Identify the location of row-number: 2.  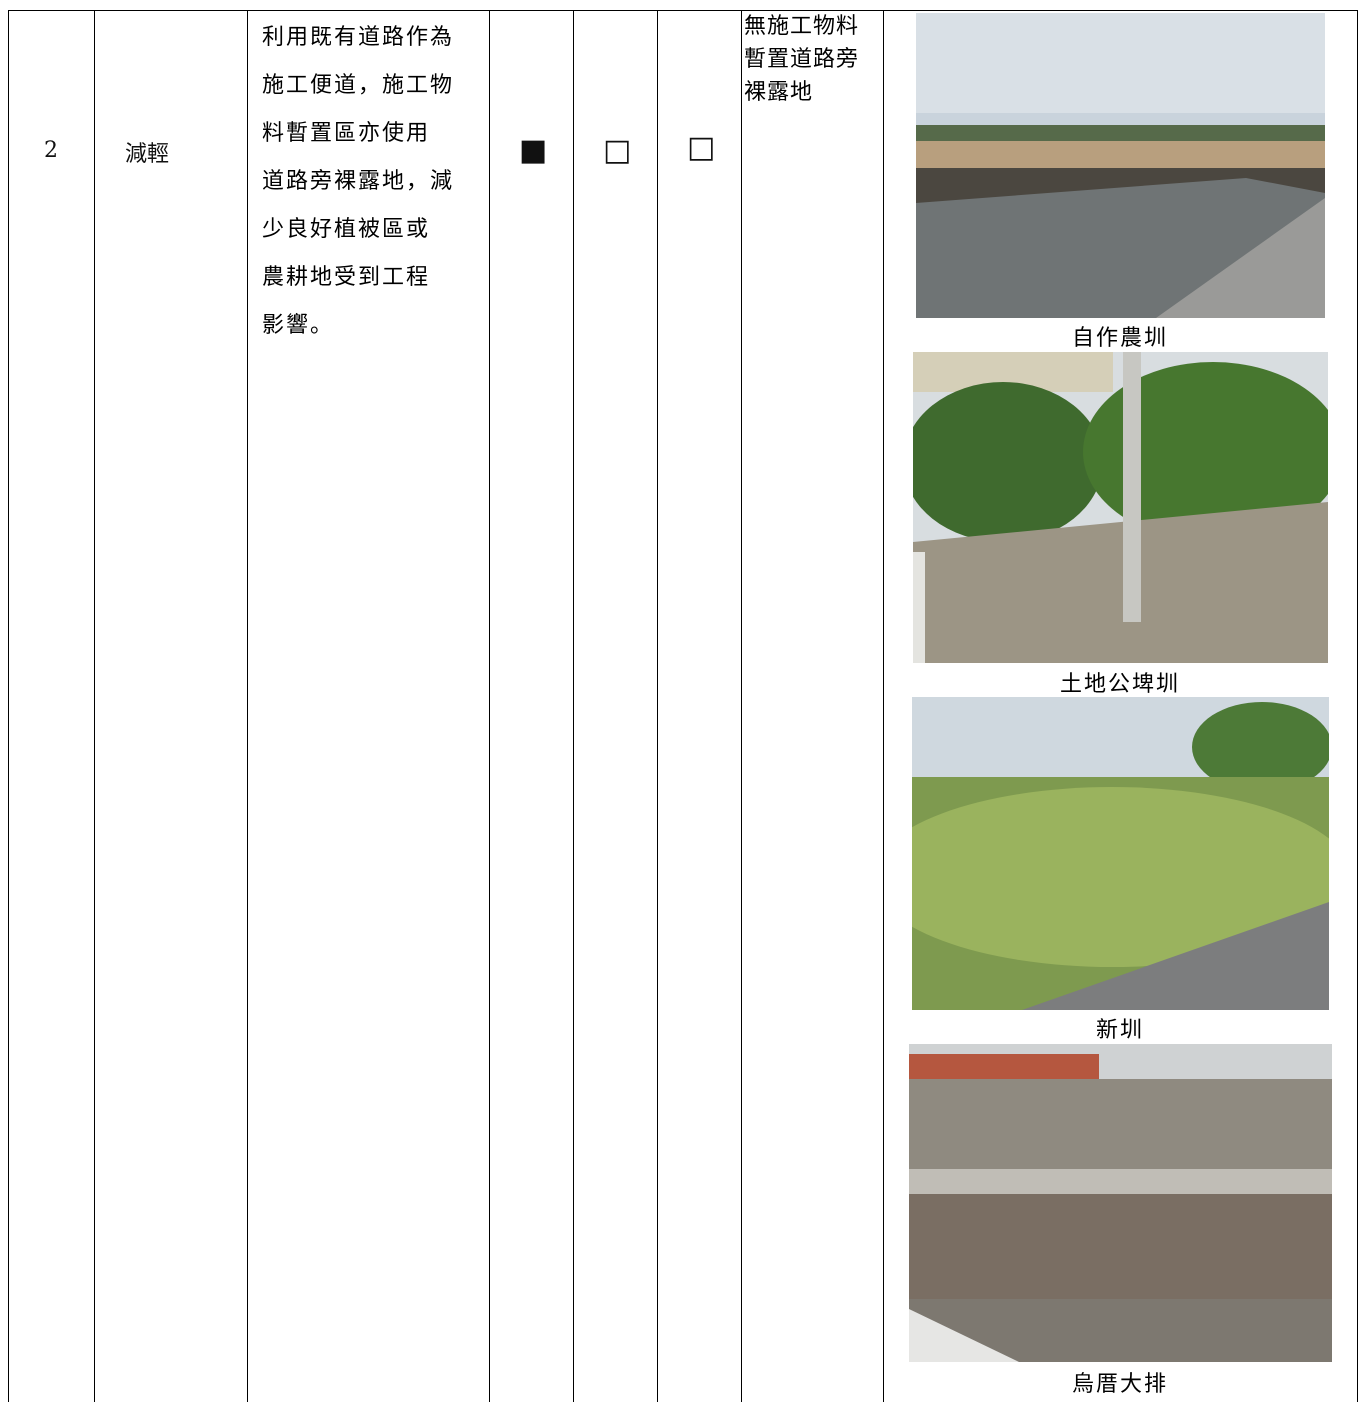
(51, 150).